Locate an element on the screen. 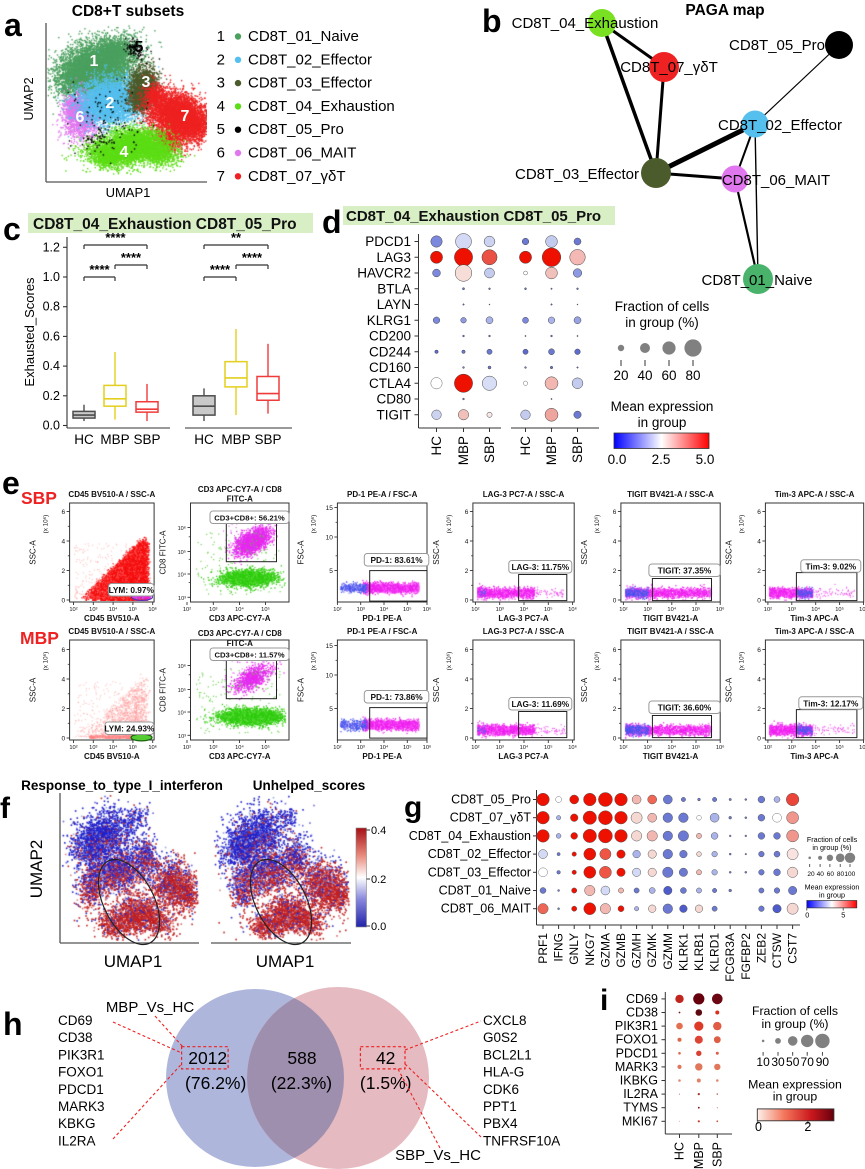 This screenshot has width=865, height=1169. svg-text: 20 is located at coordinates (811, 874).